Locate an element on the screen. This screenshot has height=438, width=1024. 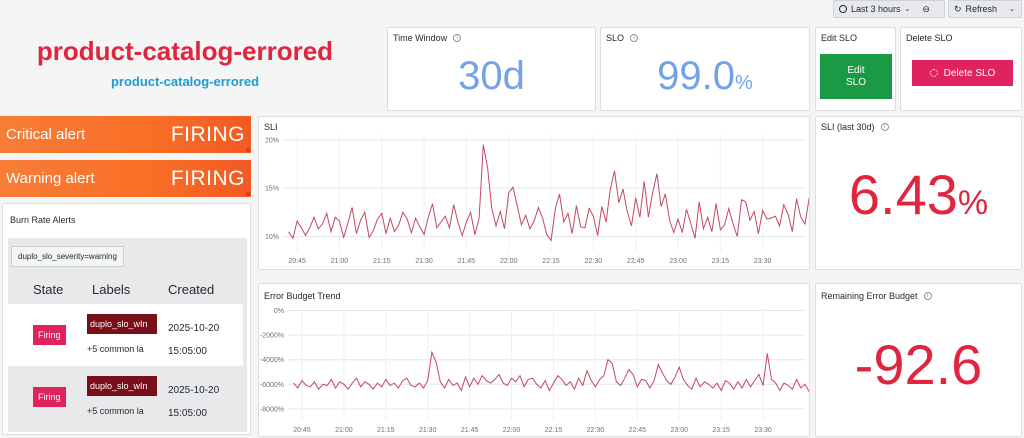
warning-alert-status: FIRING is located at coordinates (207, 178).